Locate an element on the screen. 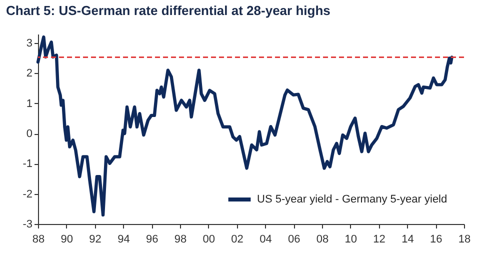 Image resolution: width=500 pixels, height=273 pixels. x-tick-label: 16 is located at coordinates (436, 240).